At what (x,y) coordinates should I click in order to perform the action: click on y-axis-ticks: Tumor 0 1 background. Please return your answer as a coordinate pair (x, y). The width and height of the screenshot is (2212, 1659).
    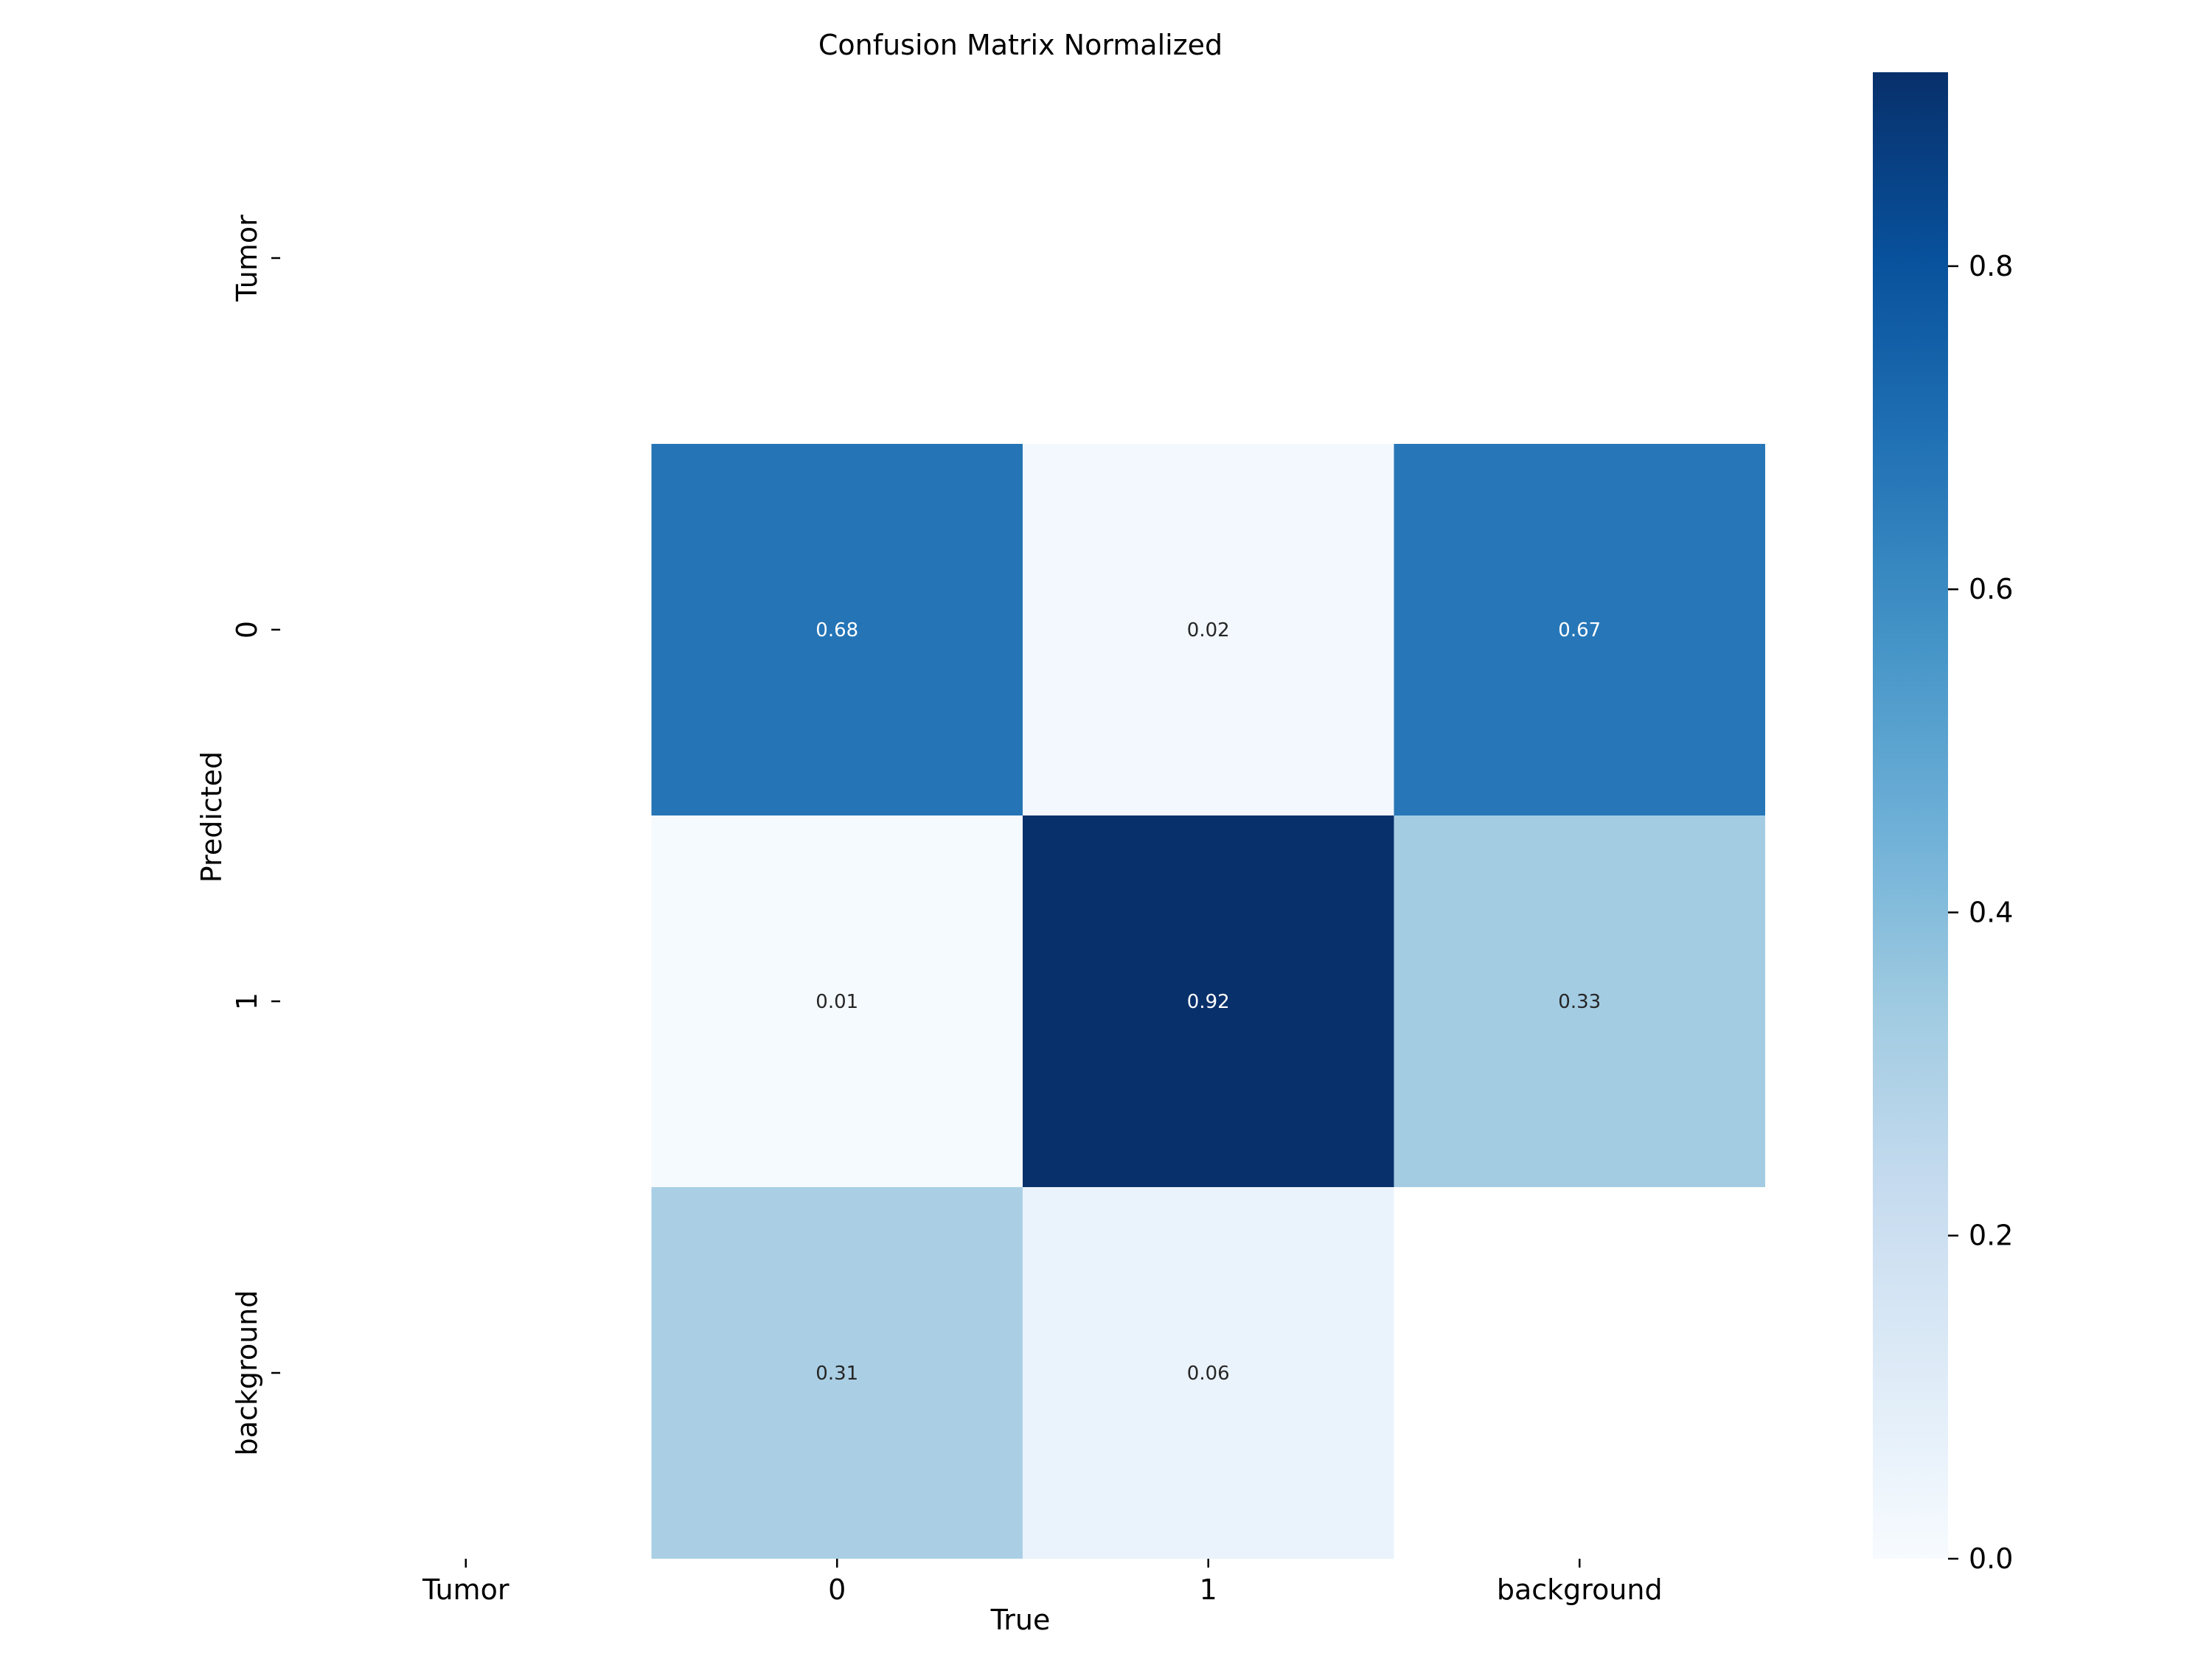
    Looking at the image, I should click on (255, 835).